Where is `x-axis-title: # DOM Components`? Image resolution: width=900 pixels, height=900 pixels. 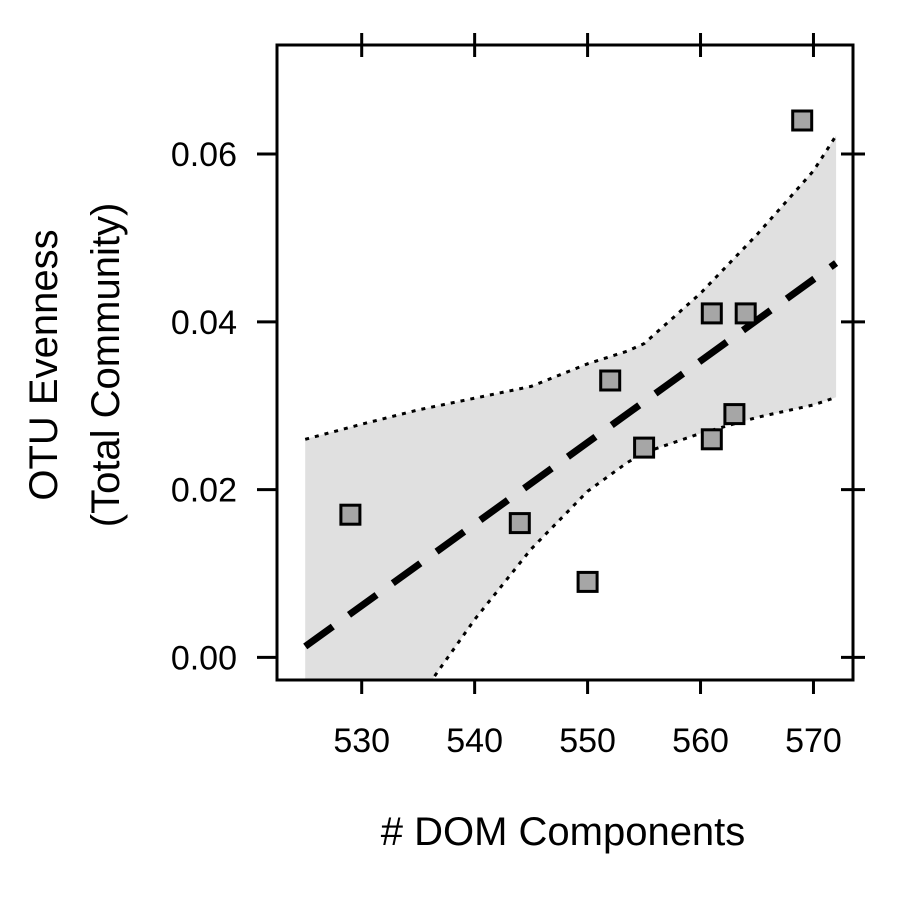
x-axis-title: # DOM Components is located at coordinates (563, 832).